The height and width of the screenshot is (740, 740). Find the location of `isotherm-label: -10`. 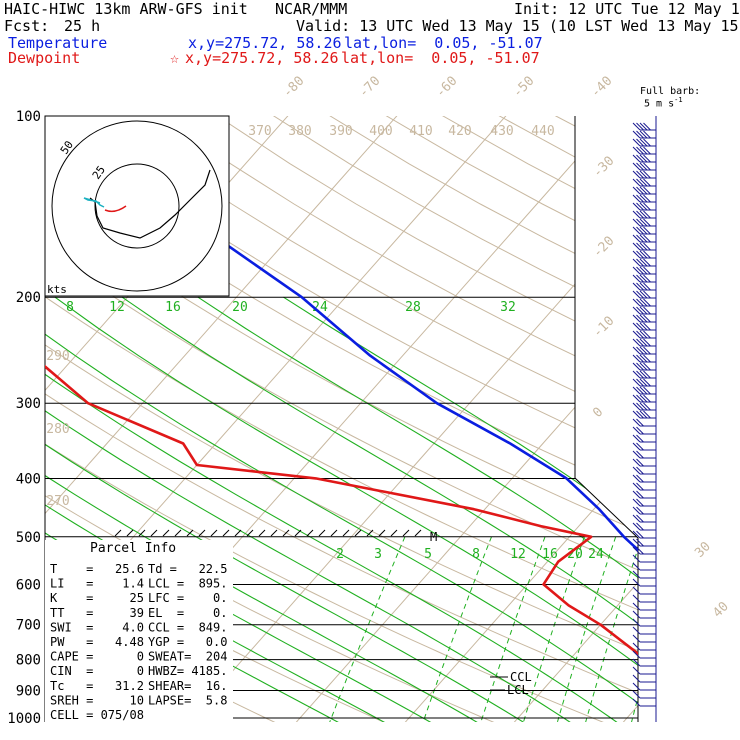

isotherm-label: -10 is located at coordinates (603, 327).